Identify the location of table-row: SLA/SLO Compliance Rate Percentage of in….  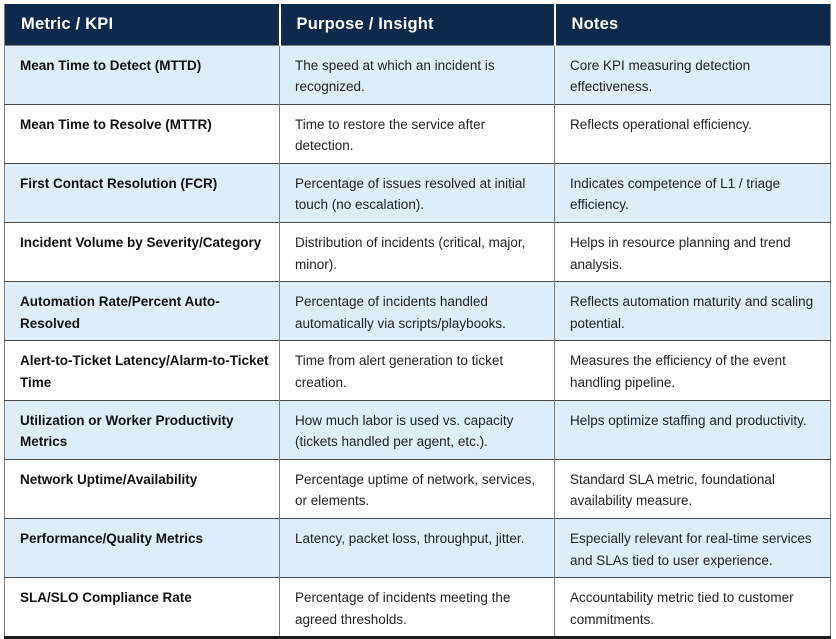
(417, 607).